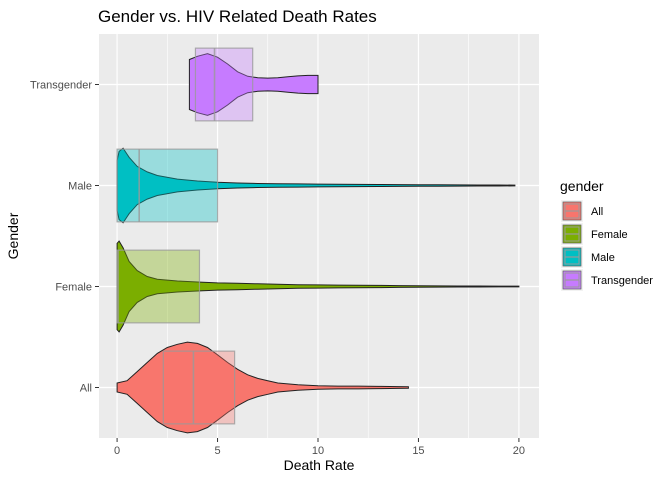 The height and width of the screenshot is (480, 672). I want to click on violin-male, so click(316, 185).